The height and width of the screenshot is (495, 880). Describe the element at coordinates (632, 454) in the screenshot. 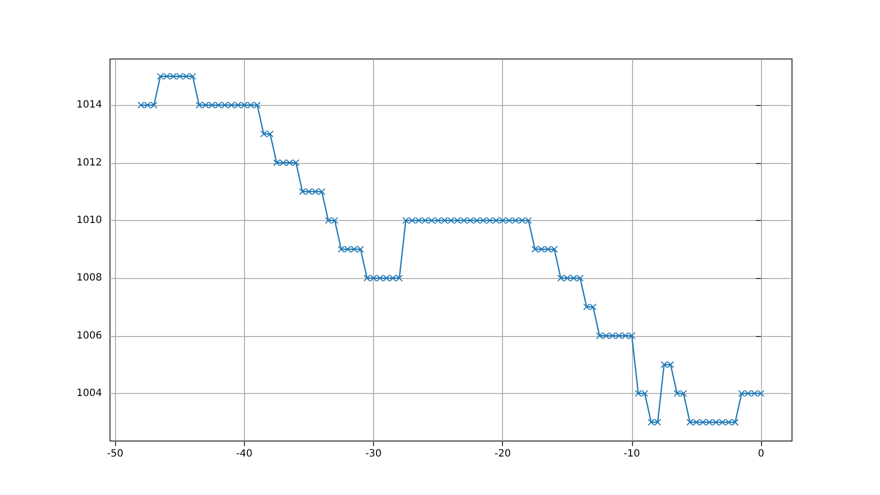

I see `x-tick-label: -10` at that location.